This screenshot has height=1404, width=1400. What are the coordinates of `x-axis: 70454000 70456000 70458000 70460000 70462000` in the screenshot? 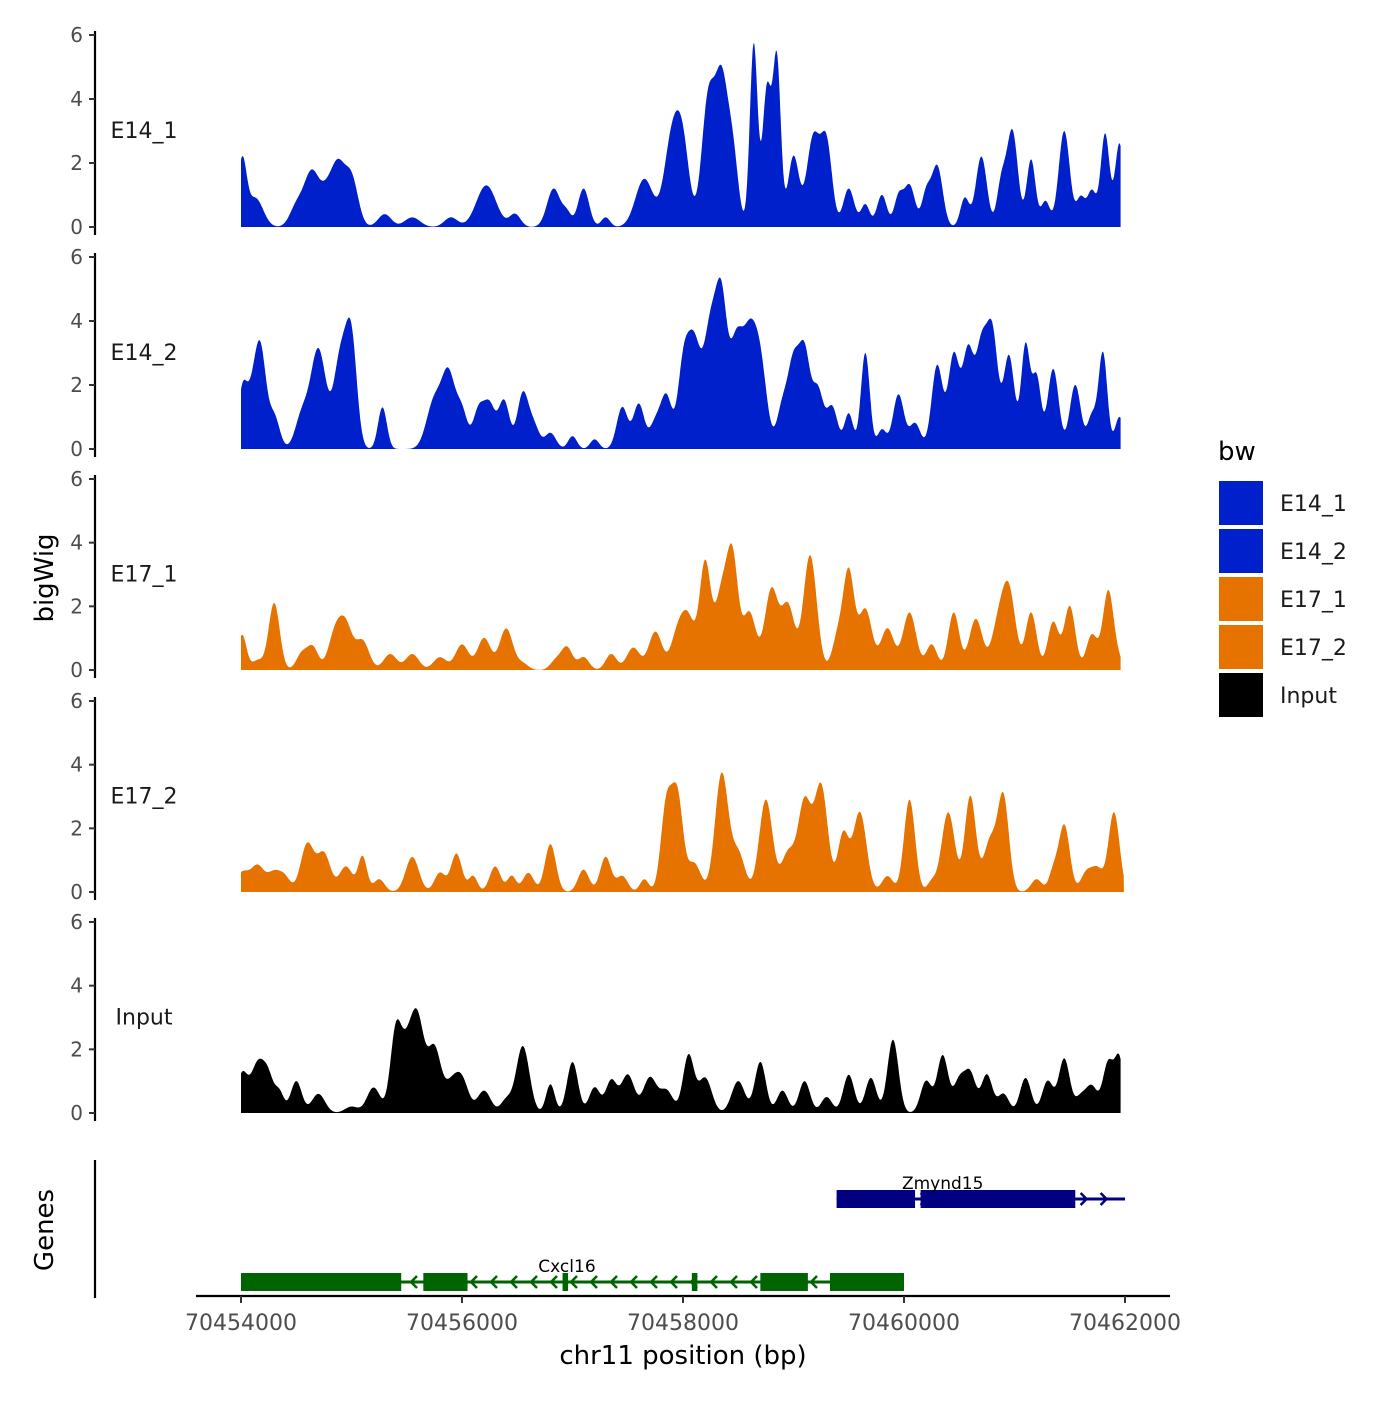 It's located at (683, 1315).